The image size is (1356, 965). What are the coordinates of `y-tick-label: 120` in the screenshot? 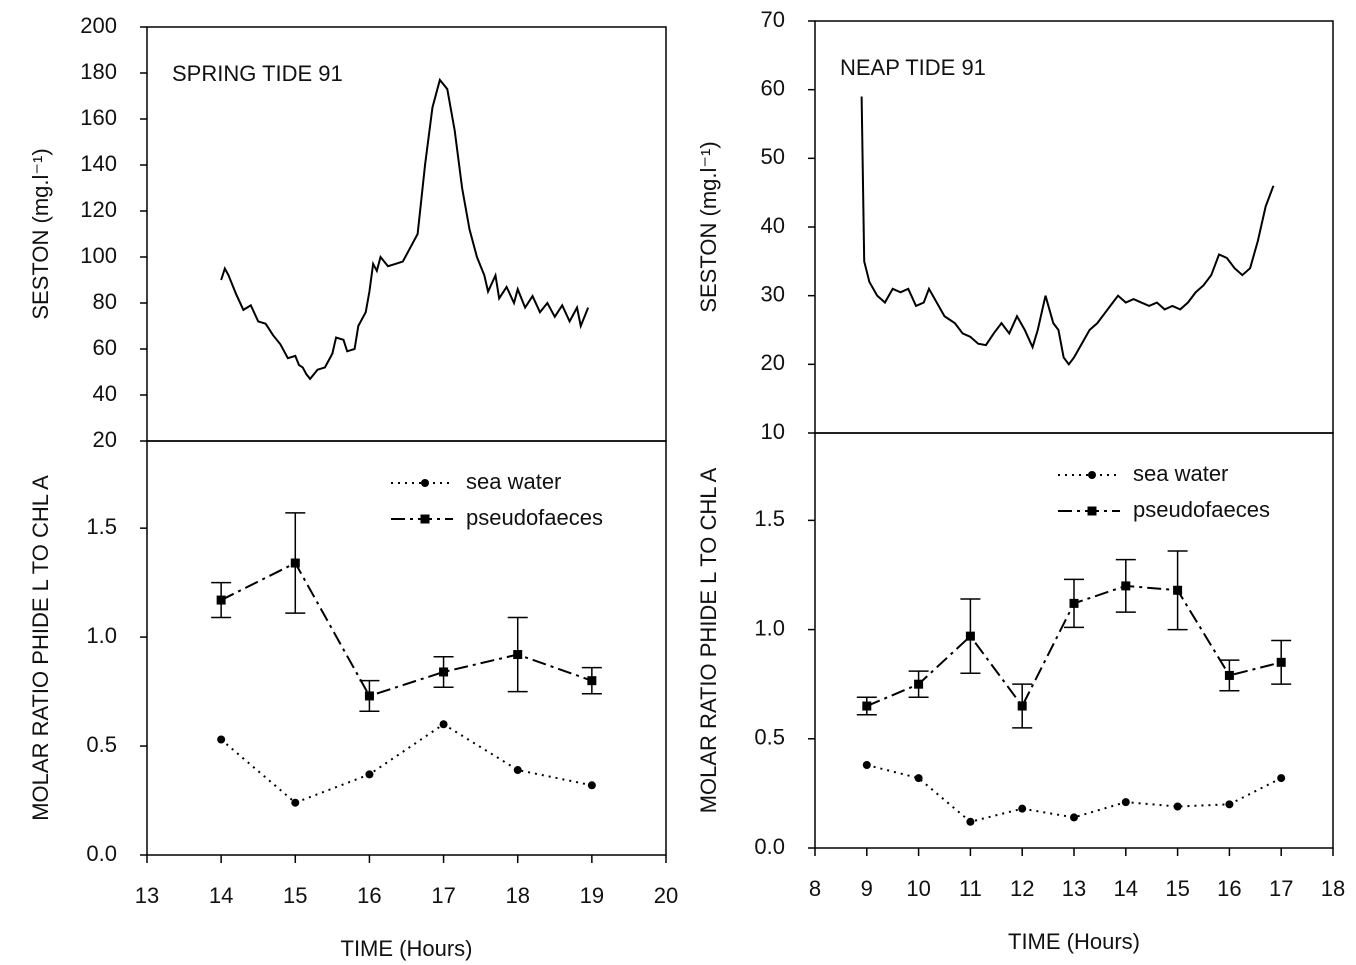 It's located at (98, 209).